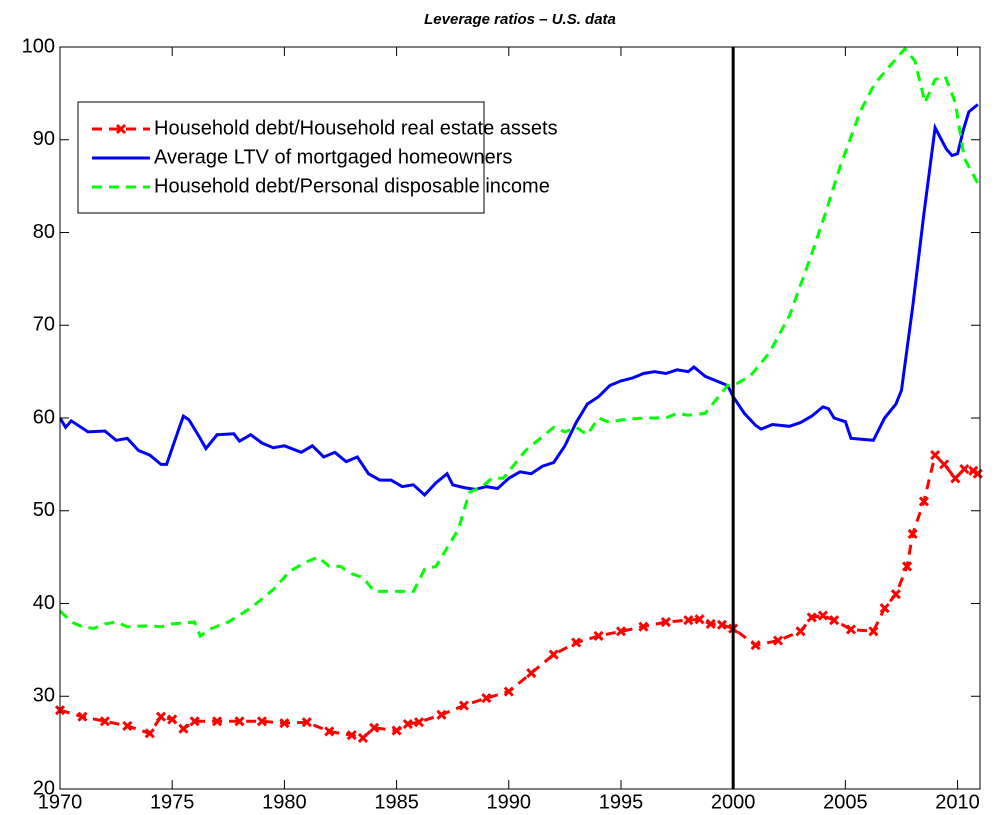  What do you see at coordinates (44, 603) in the screenshot?
I see `y-tick-label: 40` at bounding box center [44, 603].